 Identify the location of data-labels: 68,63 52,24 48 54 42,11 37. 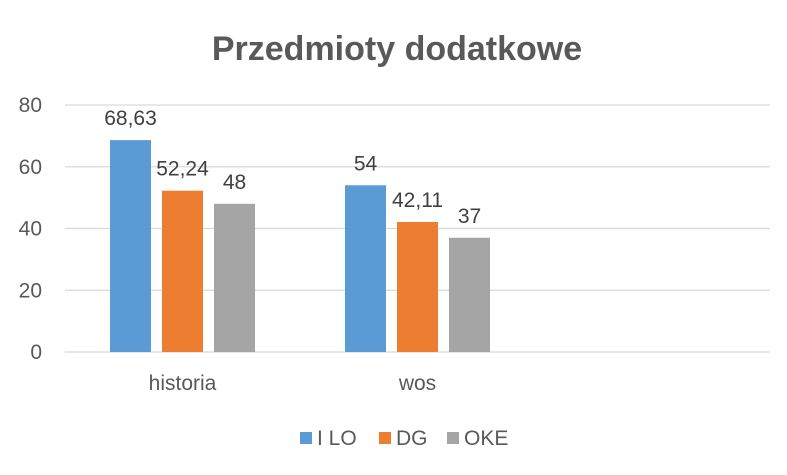
(292, 167).